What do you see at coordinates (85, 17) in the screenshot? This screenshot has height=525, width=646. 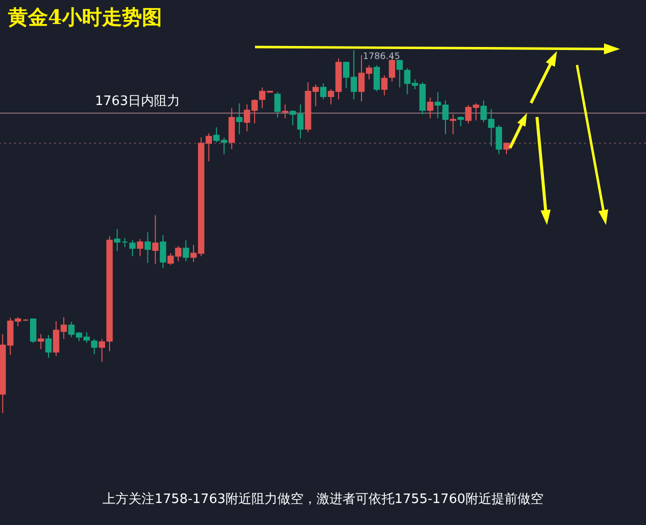 I see `chart-title: 黄金4小时走势图` at bounding box center [85, 17].